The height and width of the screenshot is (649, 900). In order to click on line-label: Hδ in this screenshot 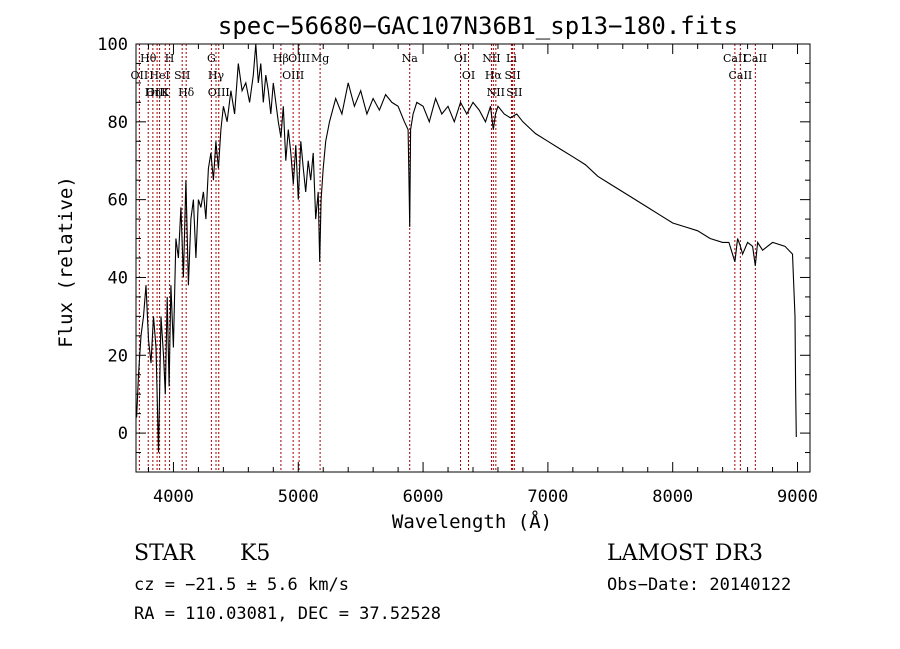, I will do `click(186, 92)`.